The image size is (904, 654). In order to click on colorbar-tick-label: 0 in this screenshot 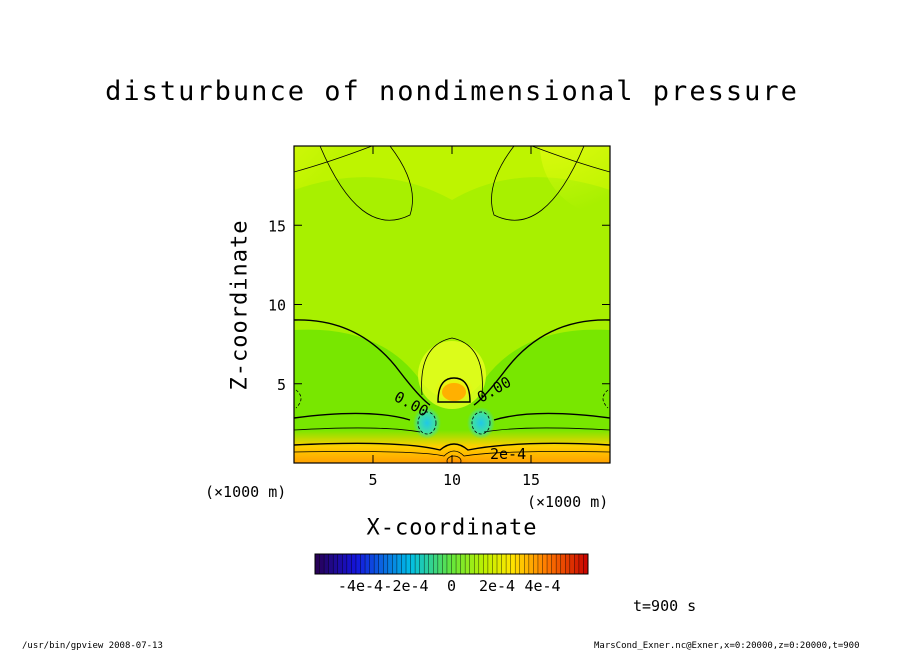, I will do `click(451, 586)`.